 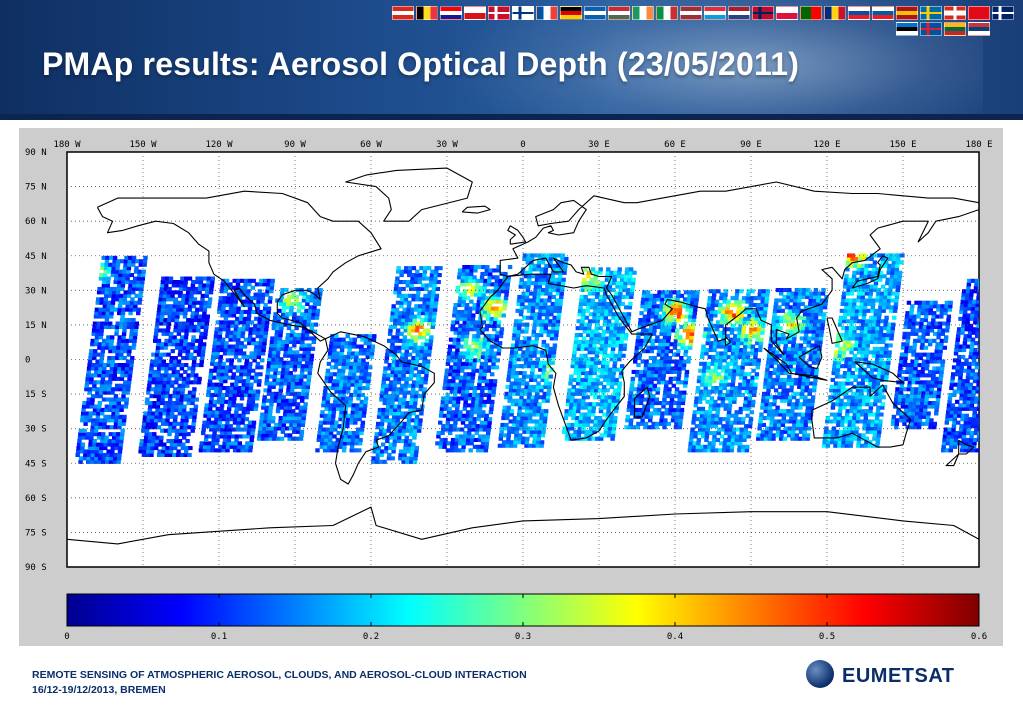 What do you see at coordinates (883, 13) in the screenshot?
I see `flag-si-icon` at bounding box center [883, 13].